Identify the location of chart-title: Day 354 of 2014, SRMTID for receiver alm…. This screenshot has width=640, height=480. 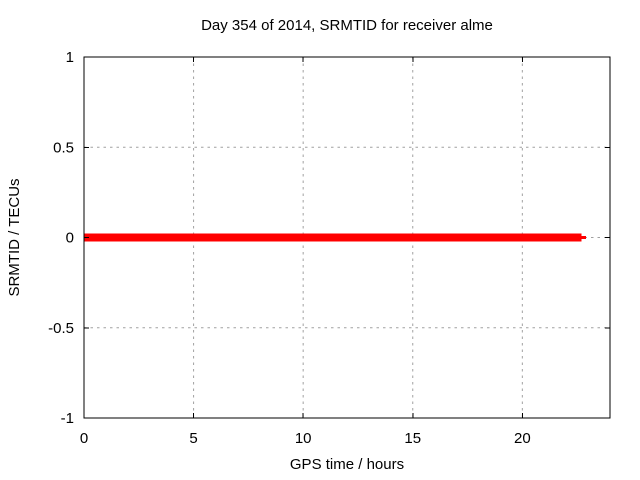
(347, 25).